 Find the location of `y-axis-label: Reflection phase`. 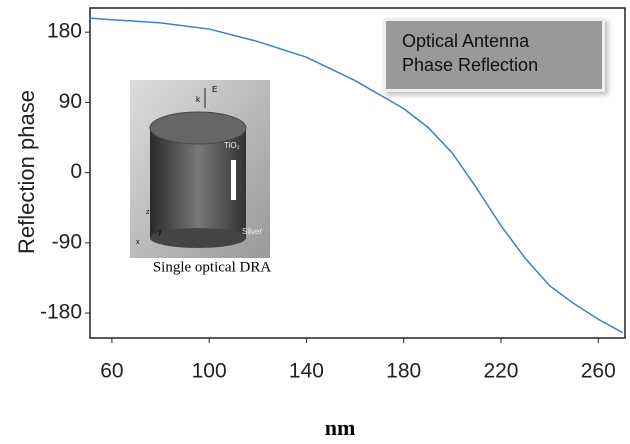

y-axis-label: Reflection phase is located at coordinates (26, 172).